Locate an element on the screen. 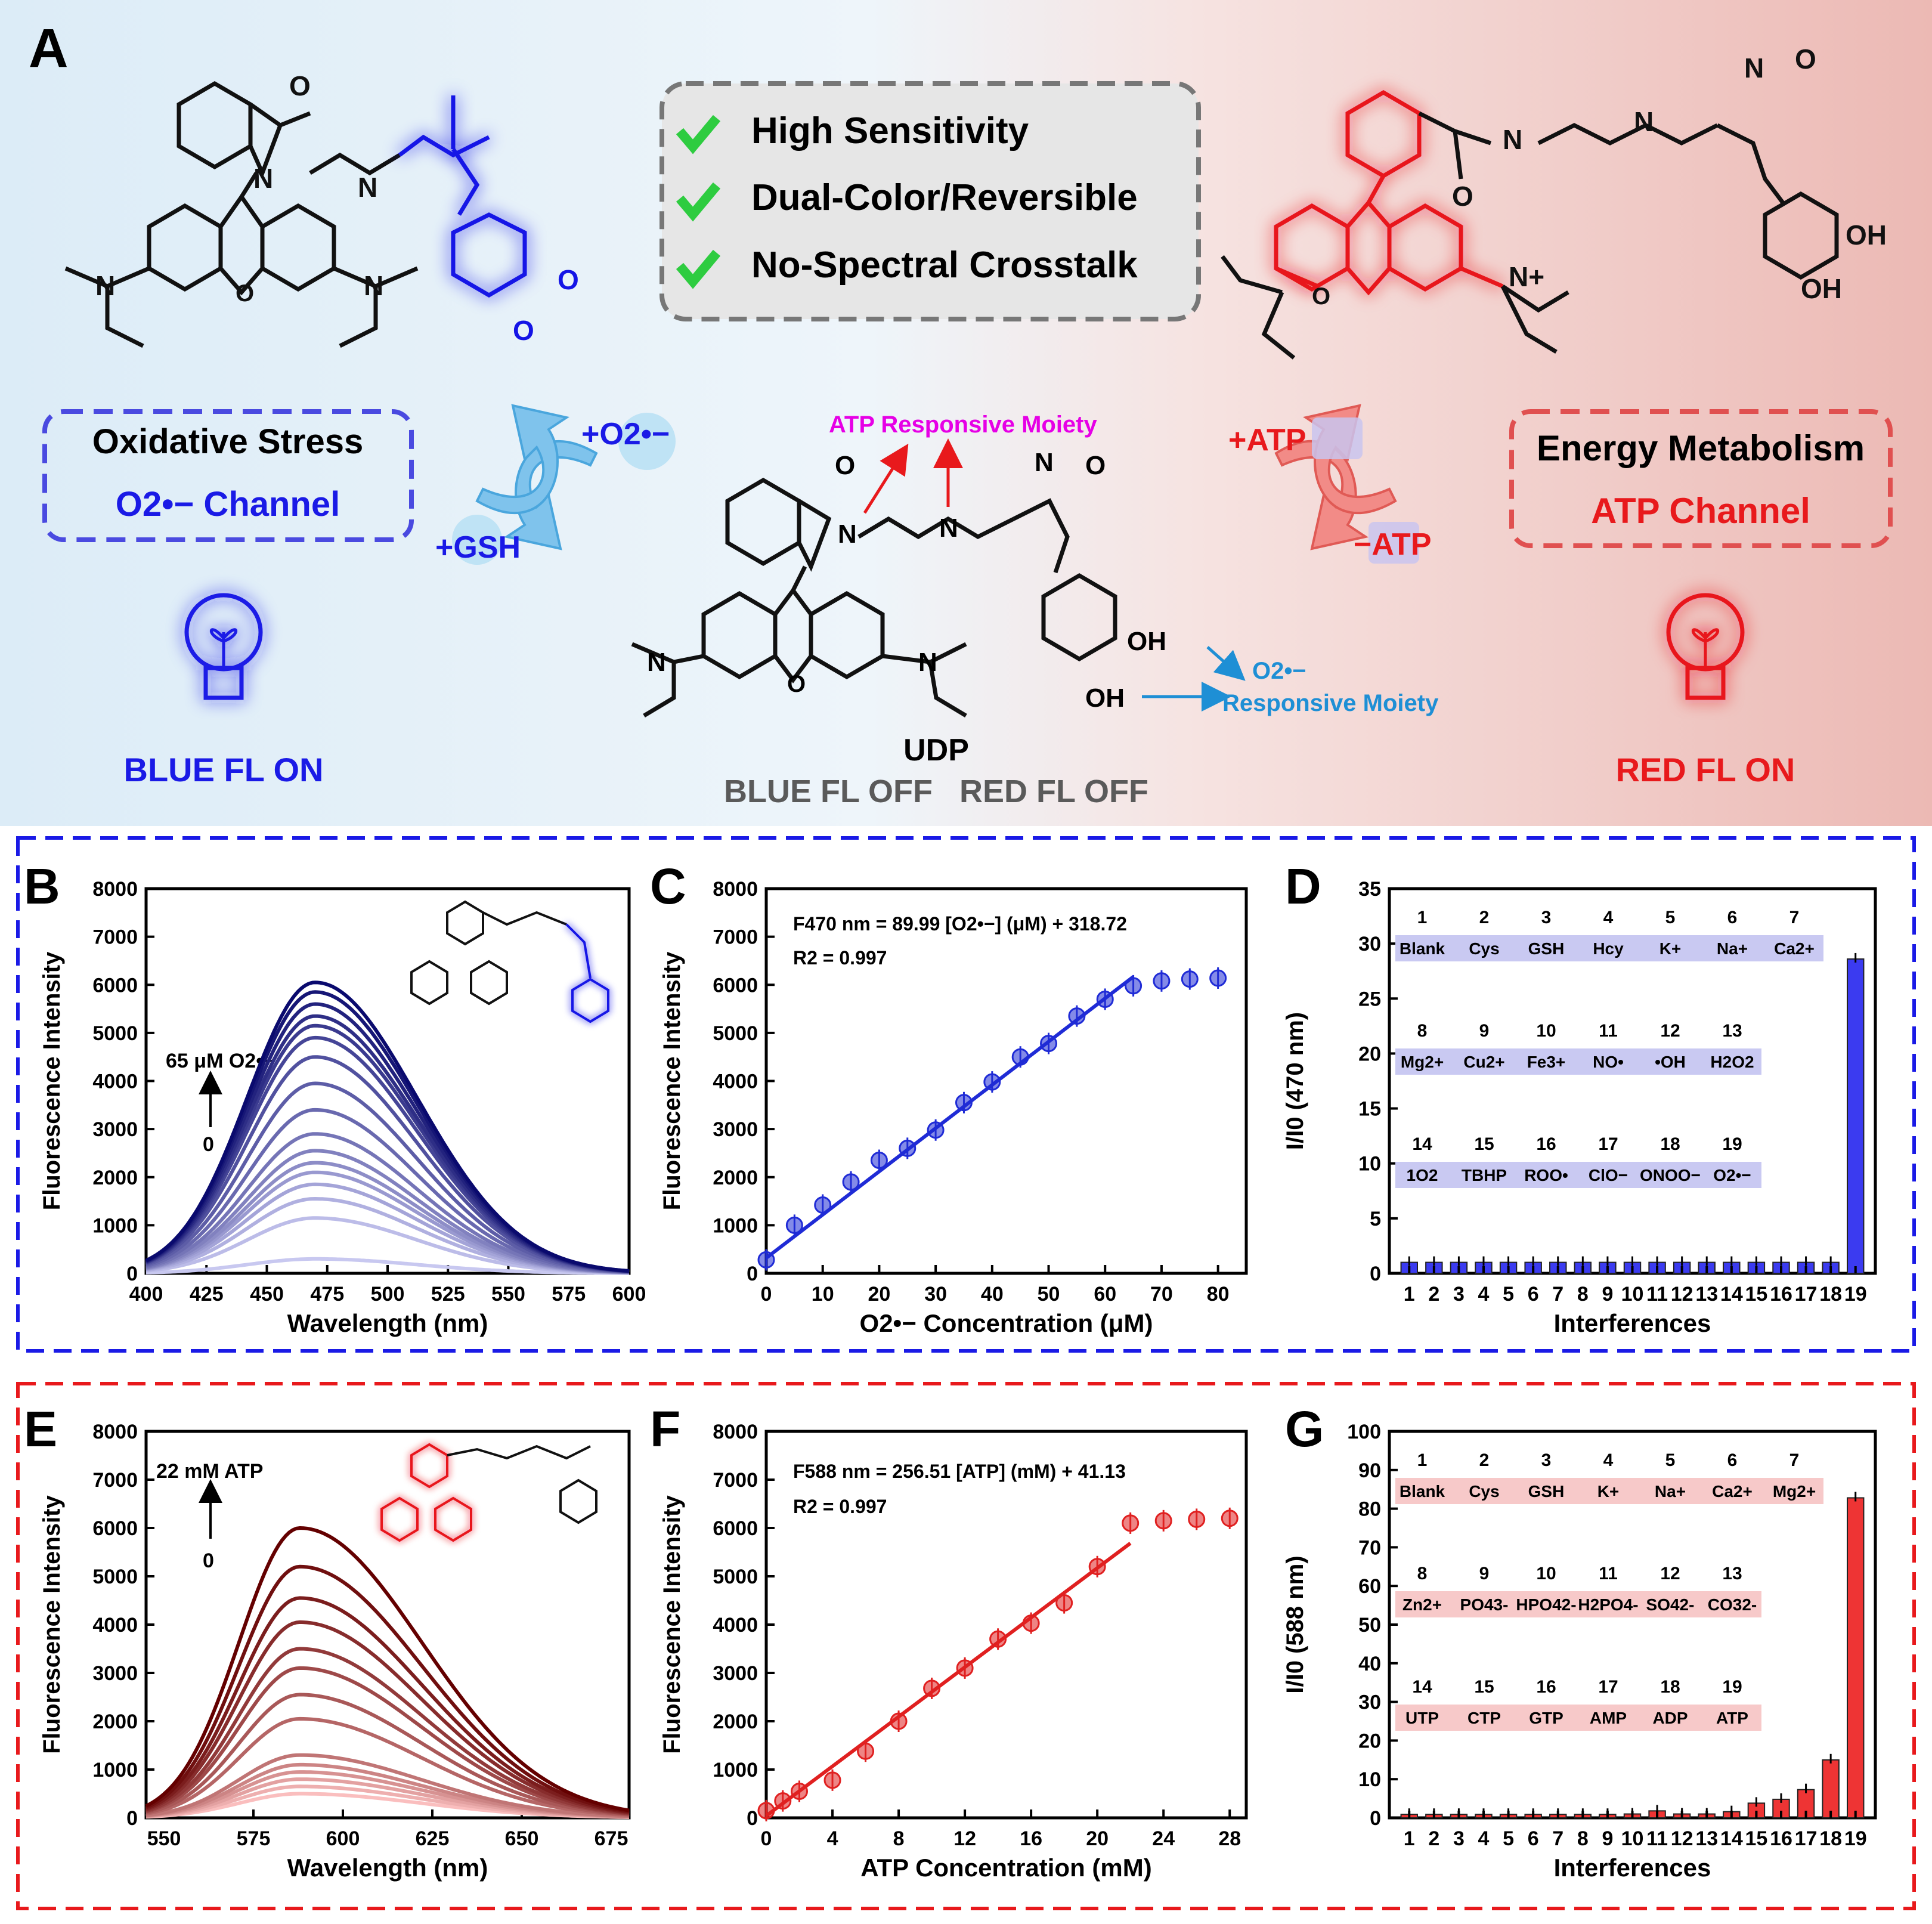 This screenshot has height=1924, width=1932. legend-name: 1O2 is located at coordinates (1422, 1175).